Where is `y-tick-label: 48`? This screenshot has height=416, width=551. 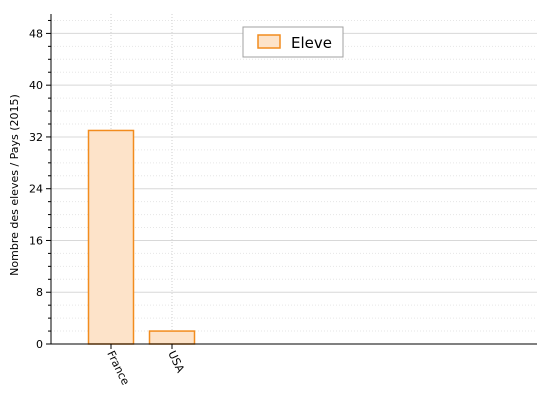 y-tick-label: 48 is located at coordinates (36, 33).